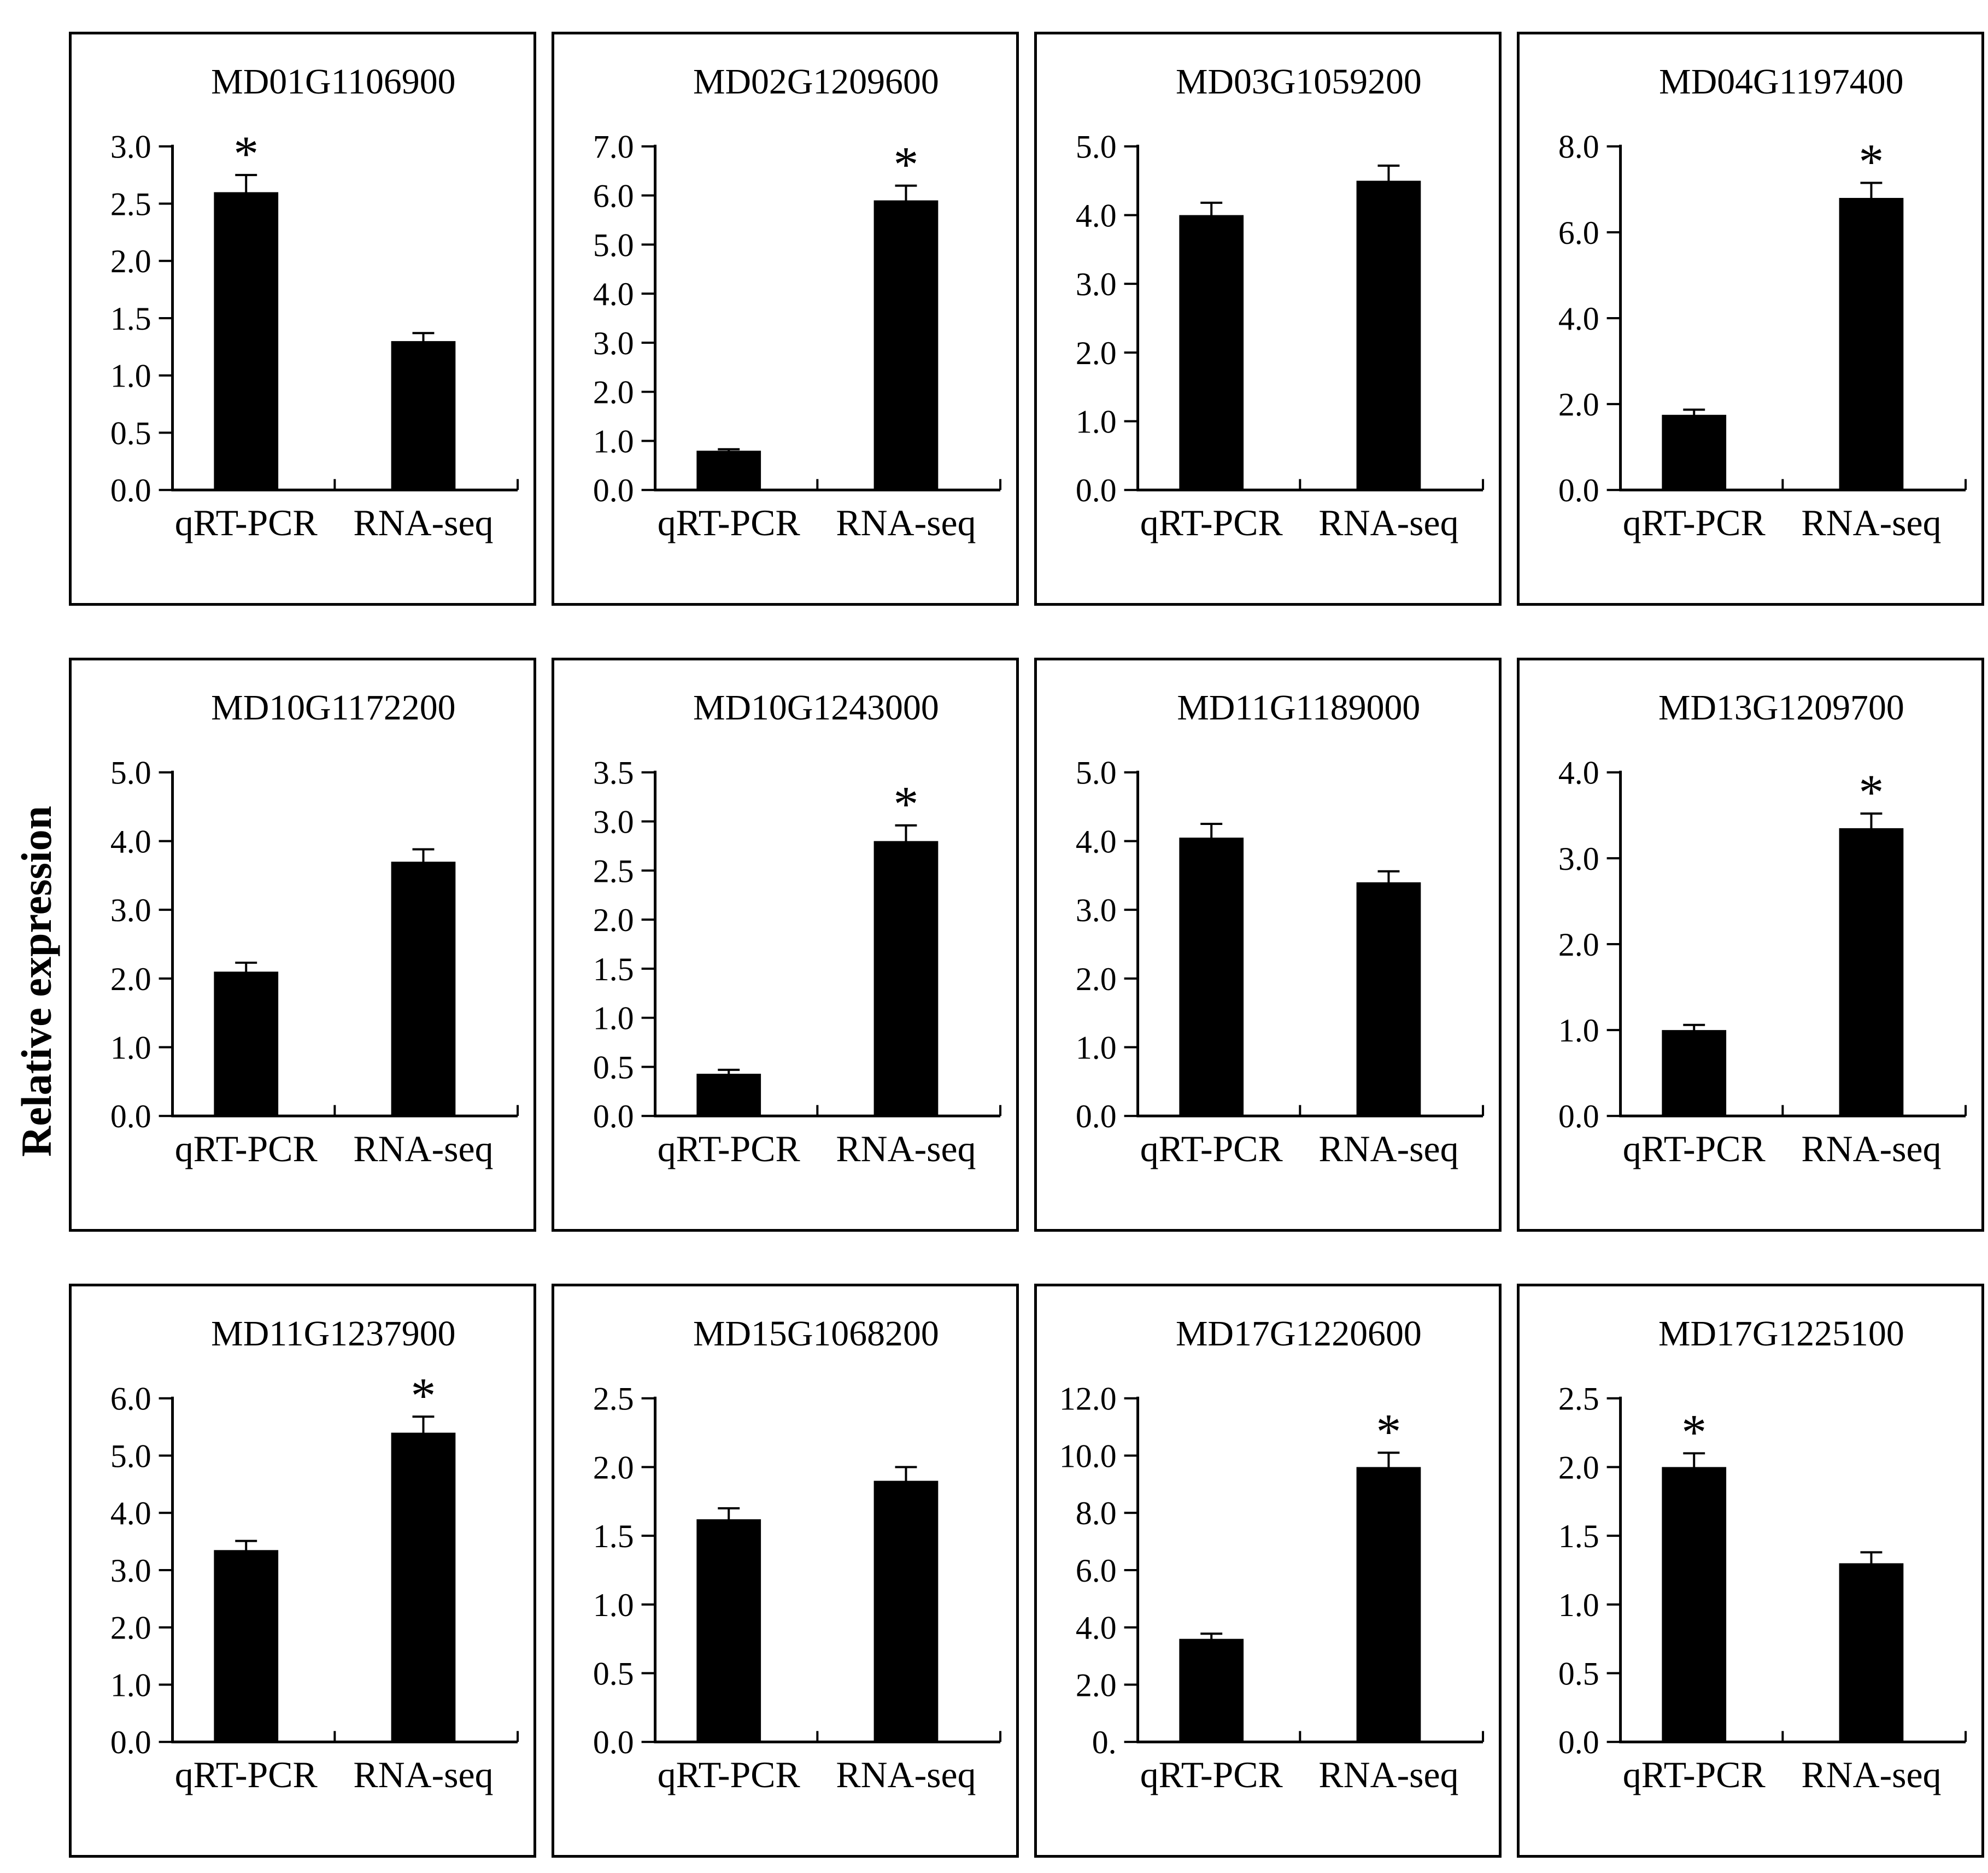 This screenshot has width=1988, height=1873. What do you see at coordinates (1299, 82) in the screenshot?
I see `chart-title: MD03G1059200` at bounding box center [1299, 82].